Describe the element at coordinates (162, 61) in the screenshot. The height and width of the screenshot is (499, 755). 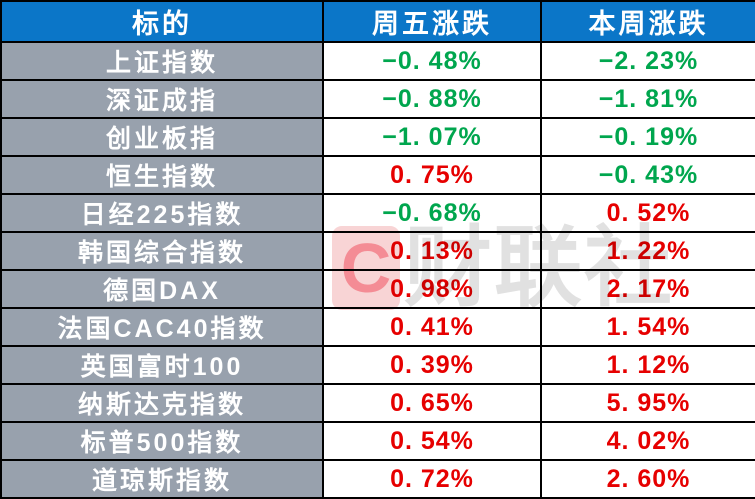
I see `index-label: 上证指数` at that location.